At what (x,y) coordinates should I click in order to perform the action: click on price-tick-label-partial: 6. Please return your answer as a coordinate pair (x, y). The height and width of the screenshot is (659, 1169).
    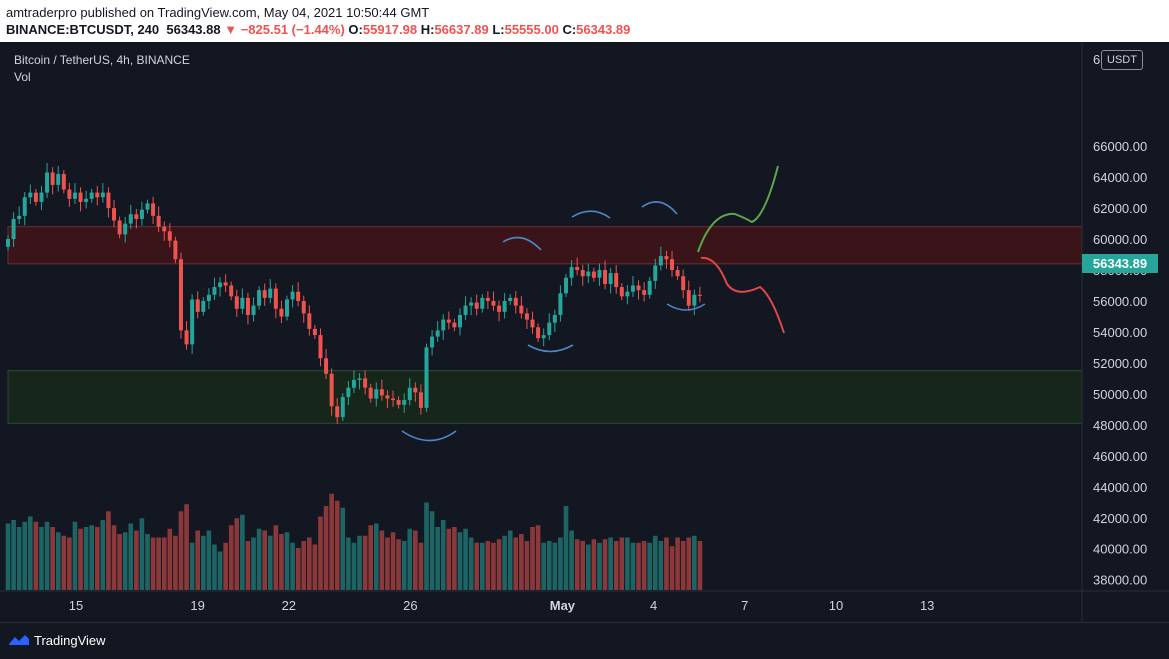
    Looking at the image, I should click on (1096, 59).